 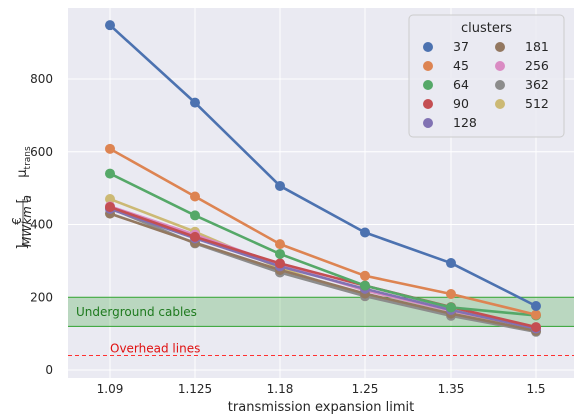 What do you see at coordinates (486, 28) in the screenshot?
I see `legend-title: clusters` at bounding box center [486, 28].